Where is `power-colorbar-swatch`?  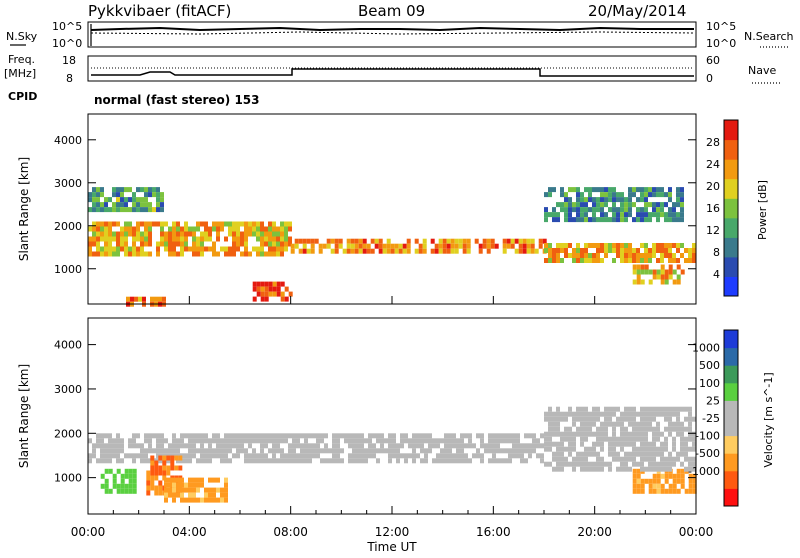 power-colorbar-swatch is located at coordinates (731, 266).